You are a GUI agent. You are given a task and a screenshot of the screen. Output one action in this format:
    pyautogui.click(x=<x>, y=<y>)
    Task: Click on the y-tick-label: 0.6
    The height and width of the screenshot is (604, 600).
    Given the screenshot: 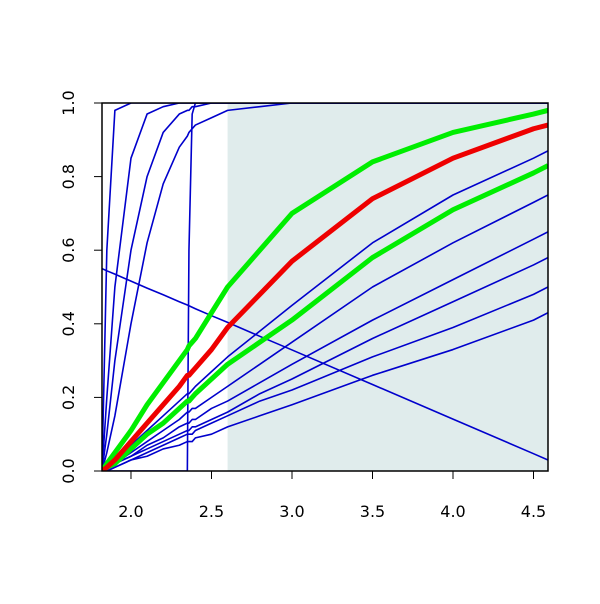 What is the action you would take?
    pyautogui.click(x=68, y=249)
    